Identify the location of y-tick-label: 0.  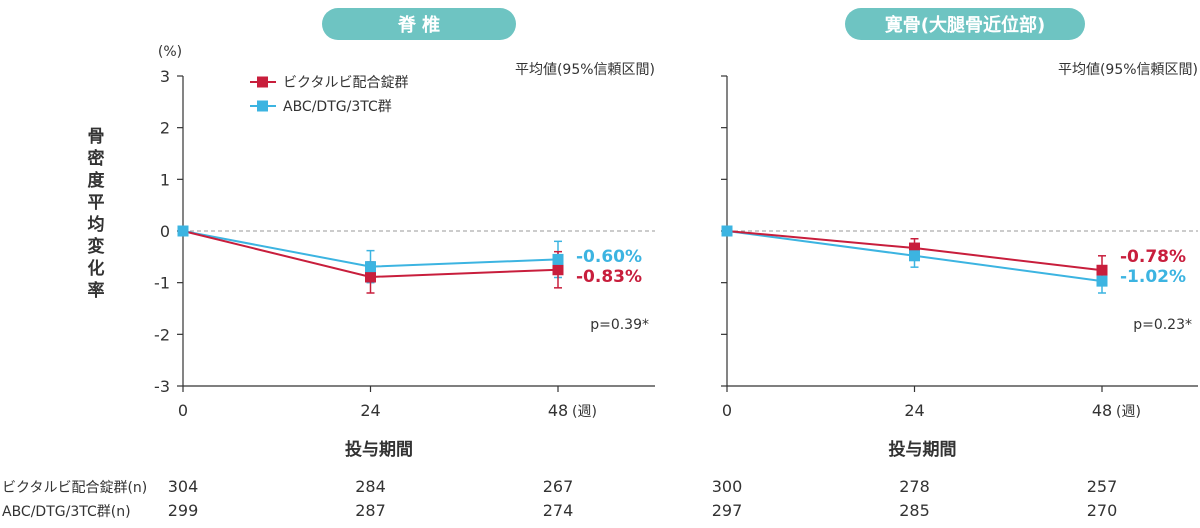
(165, 231).